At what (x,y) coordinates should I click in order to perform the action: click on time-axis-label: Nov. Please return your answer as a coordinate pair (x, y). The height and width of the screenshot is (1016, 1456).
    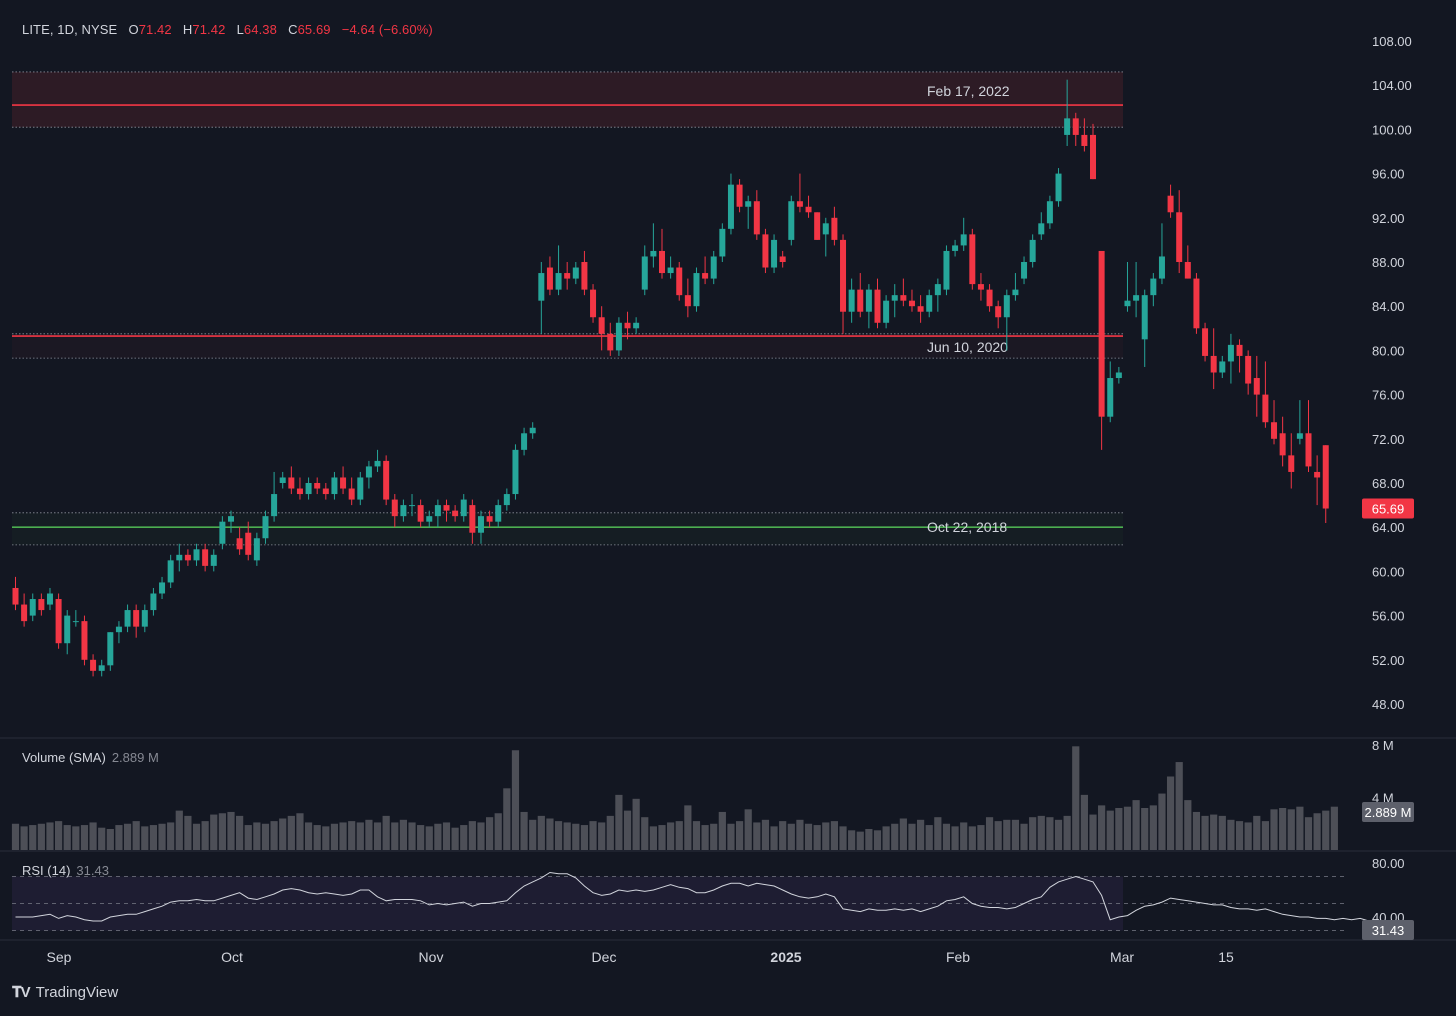
    Looking at the image, I should click on (431, 957).